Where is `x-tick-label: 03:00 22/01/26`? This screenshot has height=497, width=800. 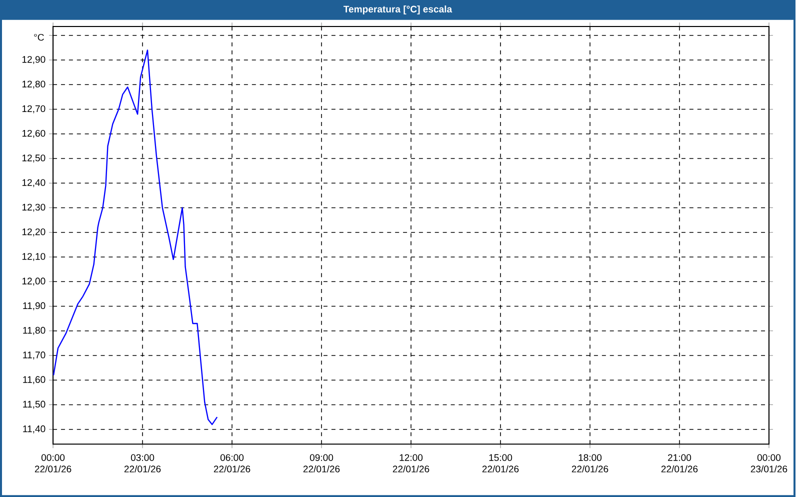
x-tick-label: 03:00 22/01/26 is located at coordinates (142, 463).